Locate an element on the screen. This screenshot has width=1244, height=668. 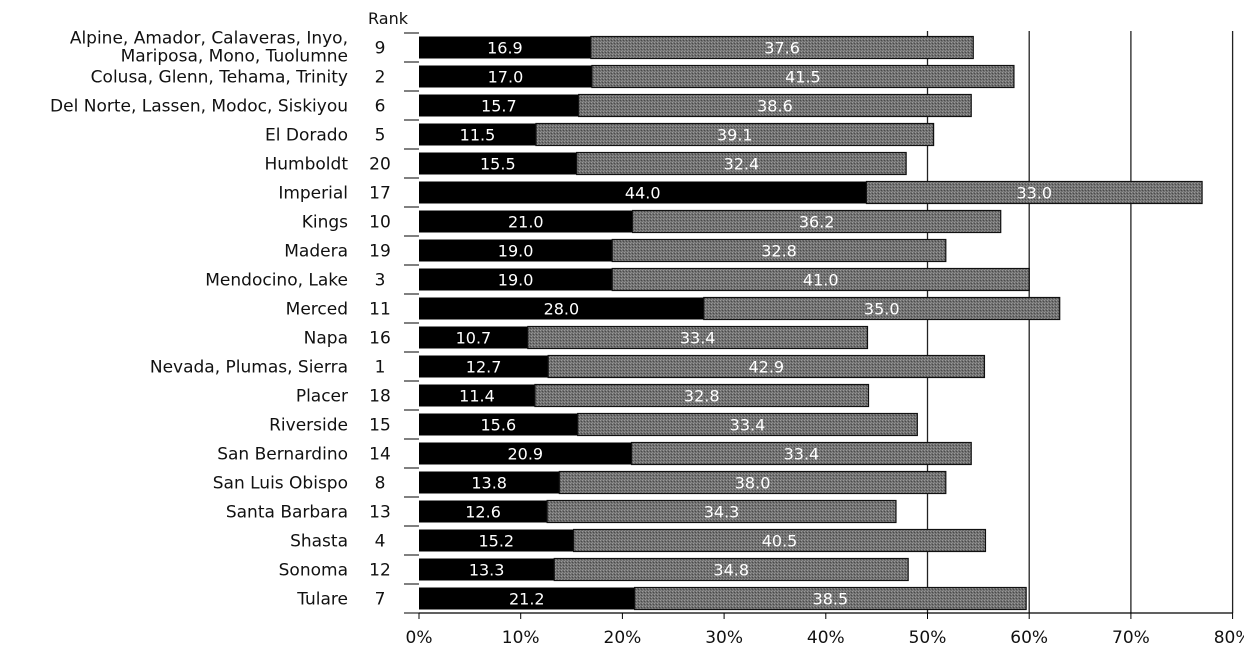
rank-value: 9 is located at coordinates (380, 49).